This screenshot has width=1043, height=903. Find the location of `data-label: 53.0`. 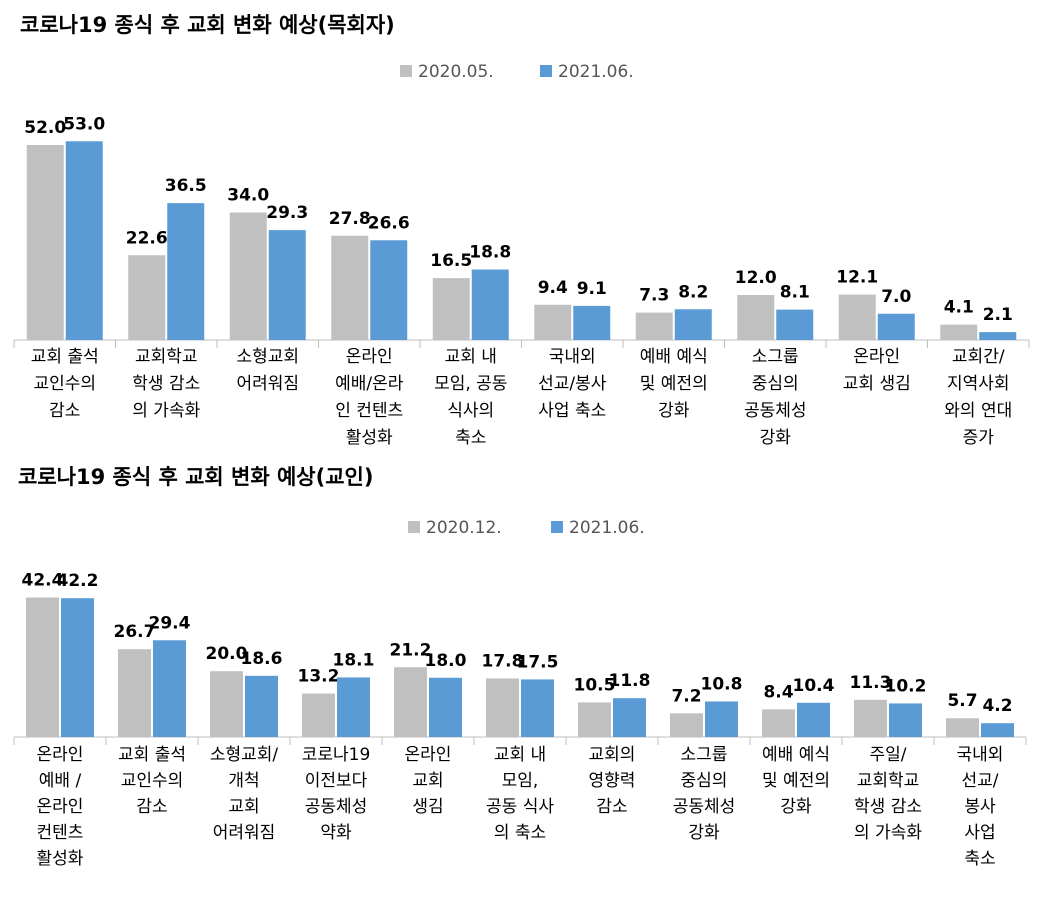

data-label: 53.0 is located at coordinates (84, 124).